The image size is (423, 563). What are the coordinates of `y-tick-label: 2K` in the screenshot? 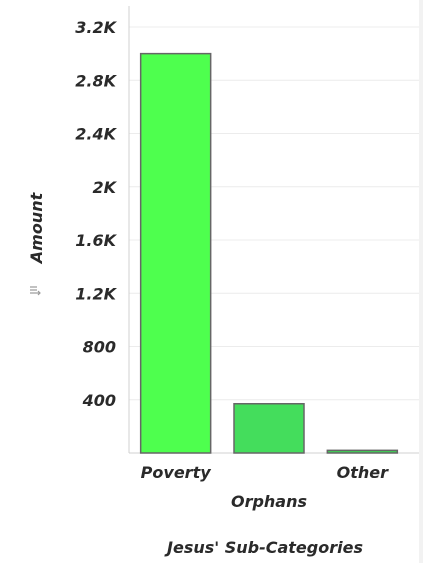 It's located at (104, 187).